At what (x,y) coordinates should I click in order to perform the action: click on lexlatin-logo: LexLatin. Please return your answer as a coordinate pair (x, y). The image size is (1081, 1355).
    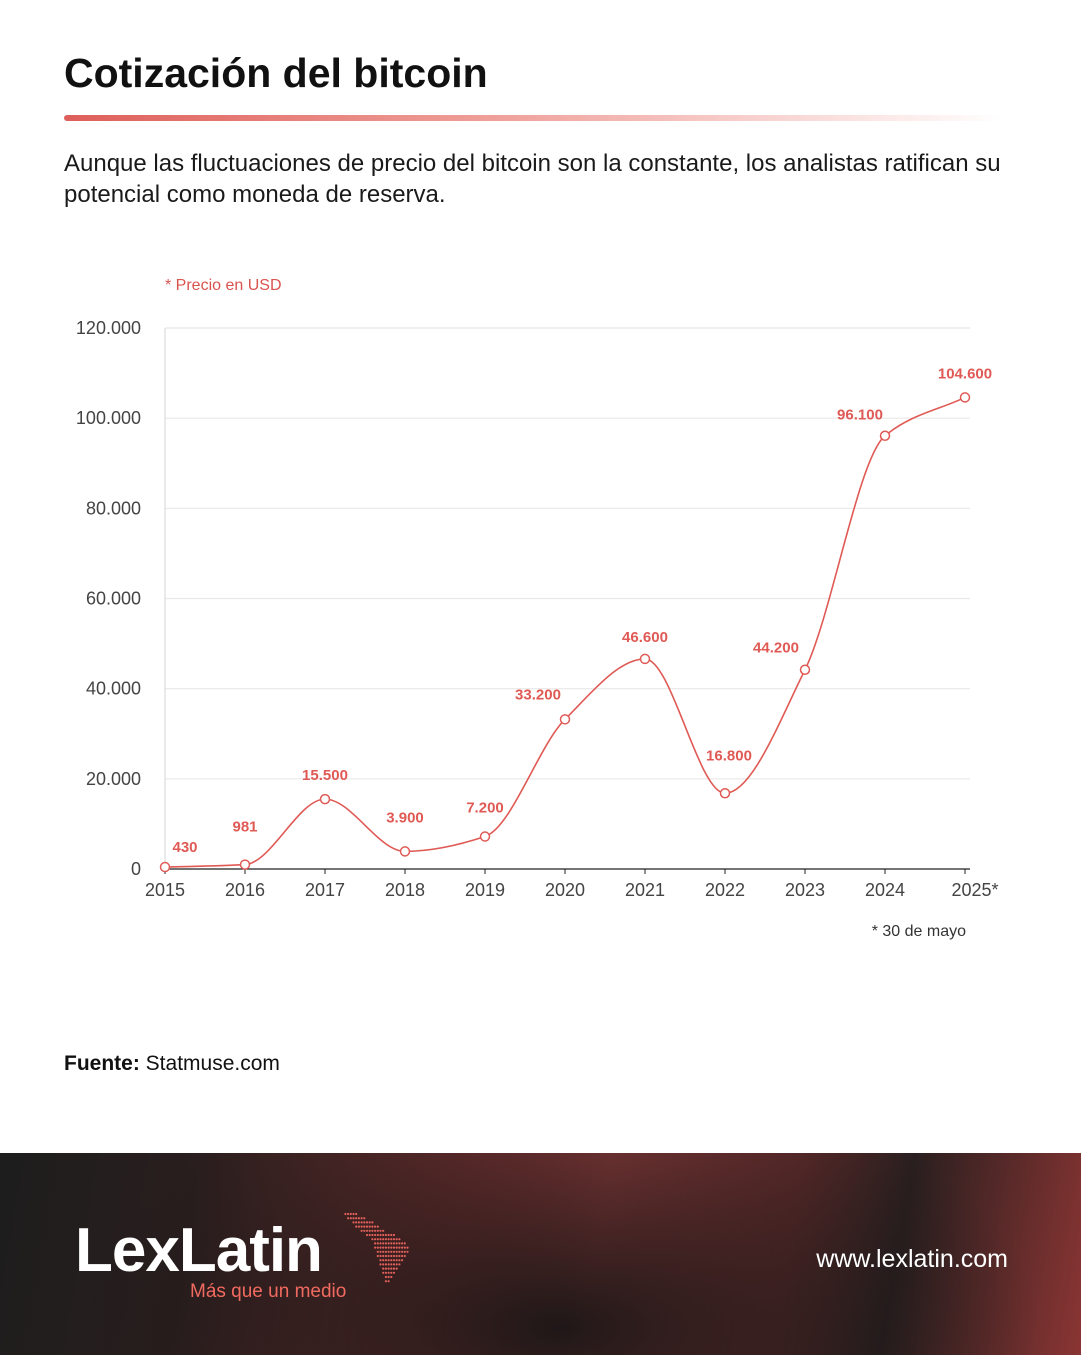
    Looking at the image, I should click on (199, 1250).